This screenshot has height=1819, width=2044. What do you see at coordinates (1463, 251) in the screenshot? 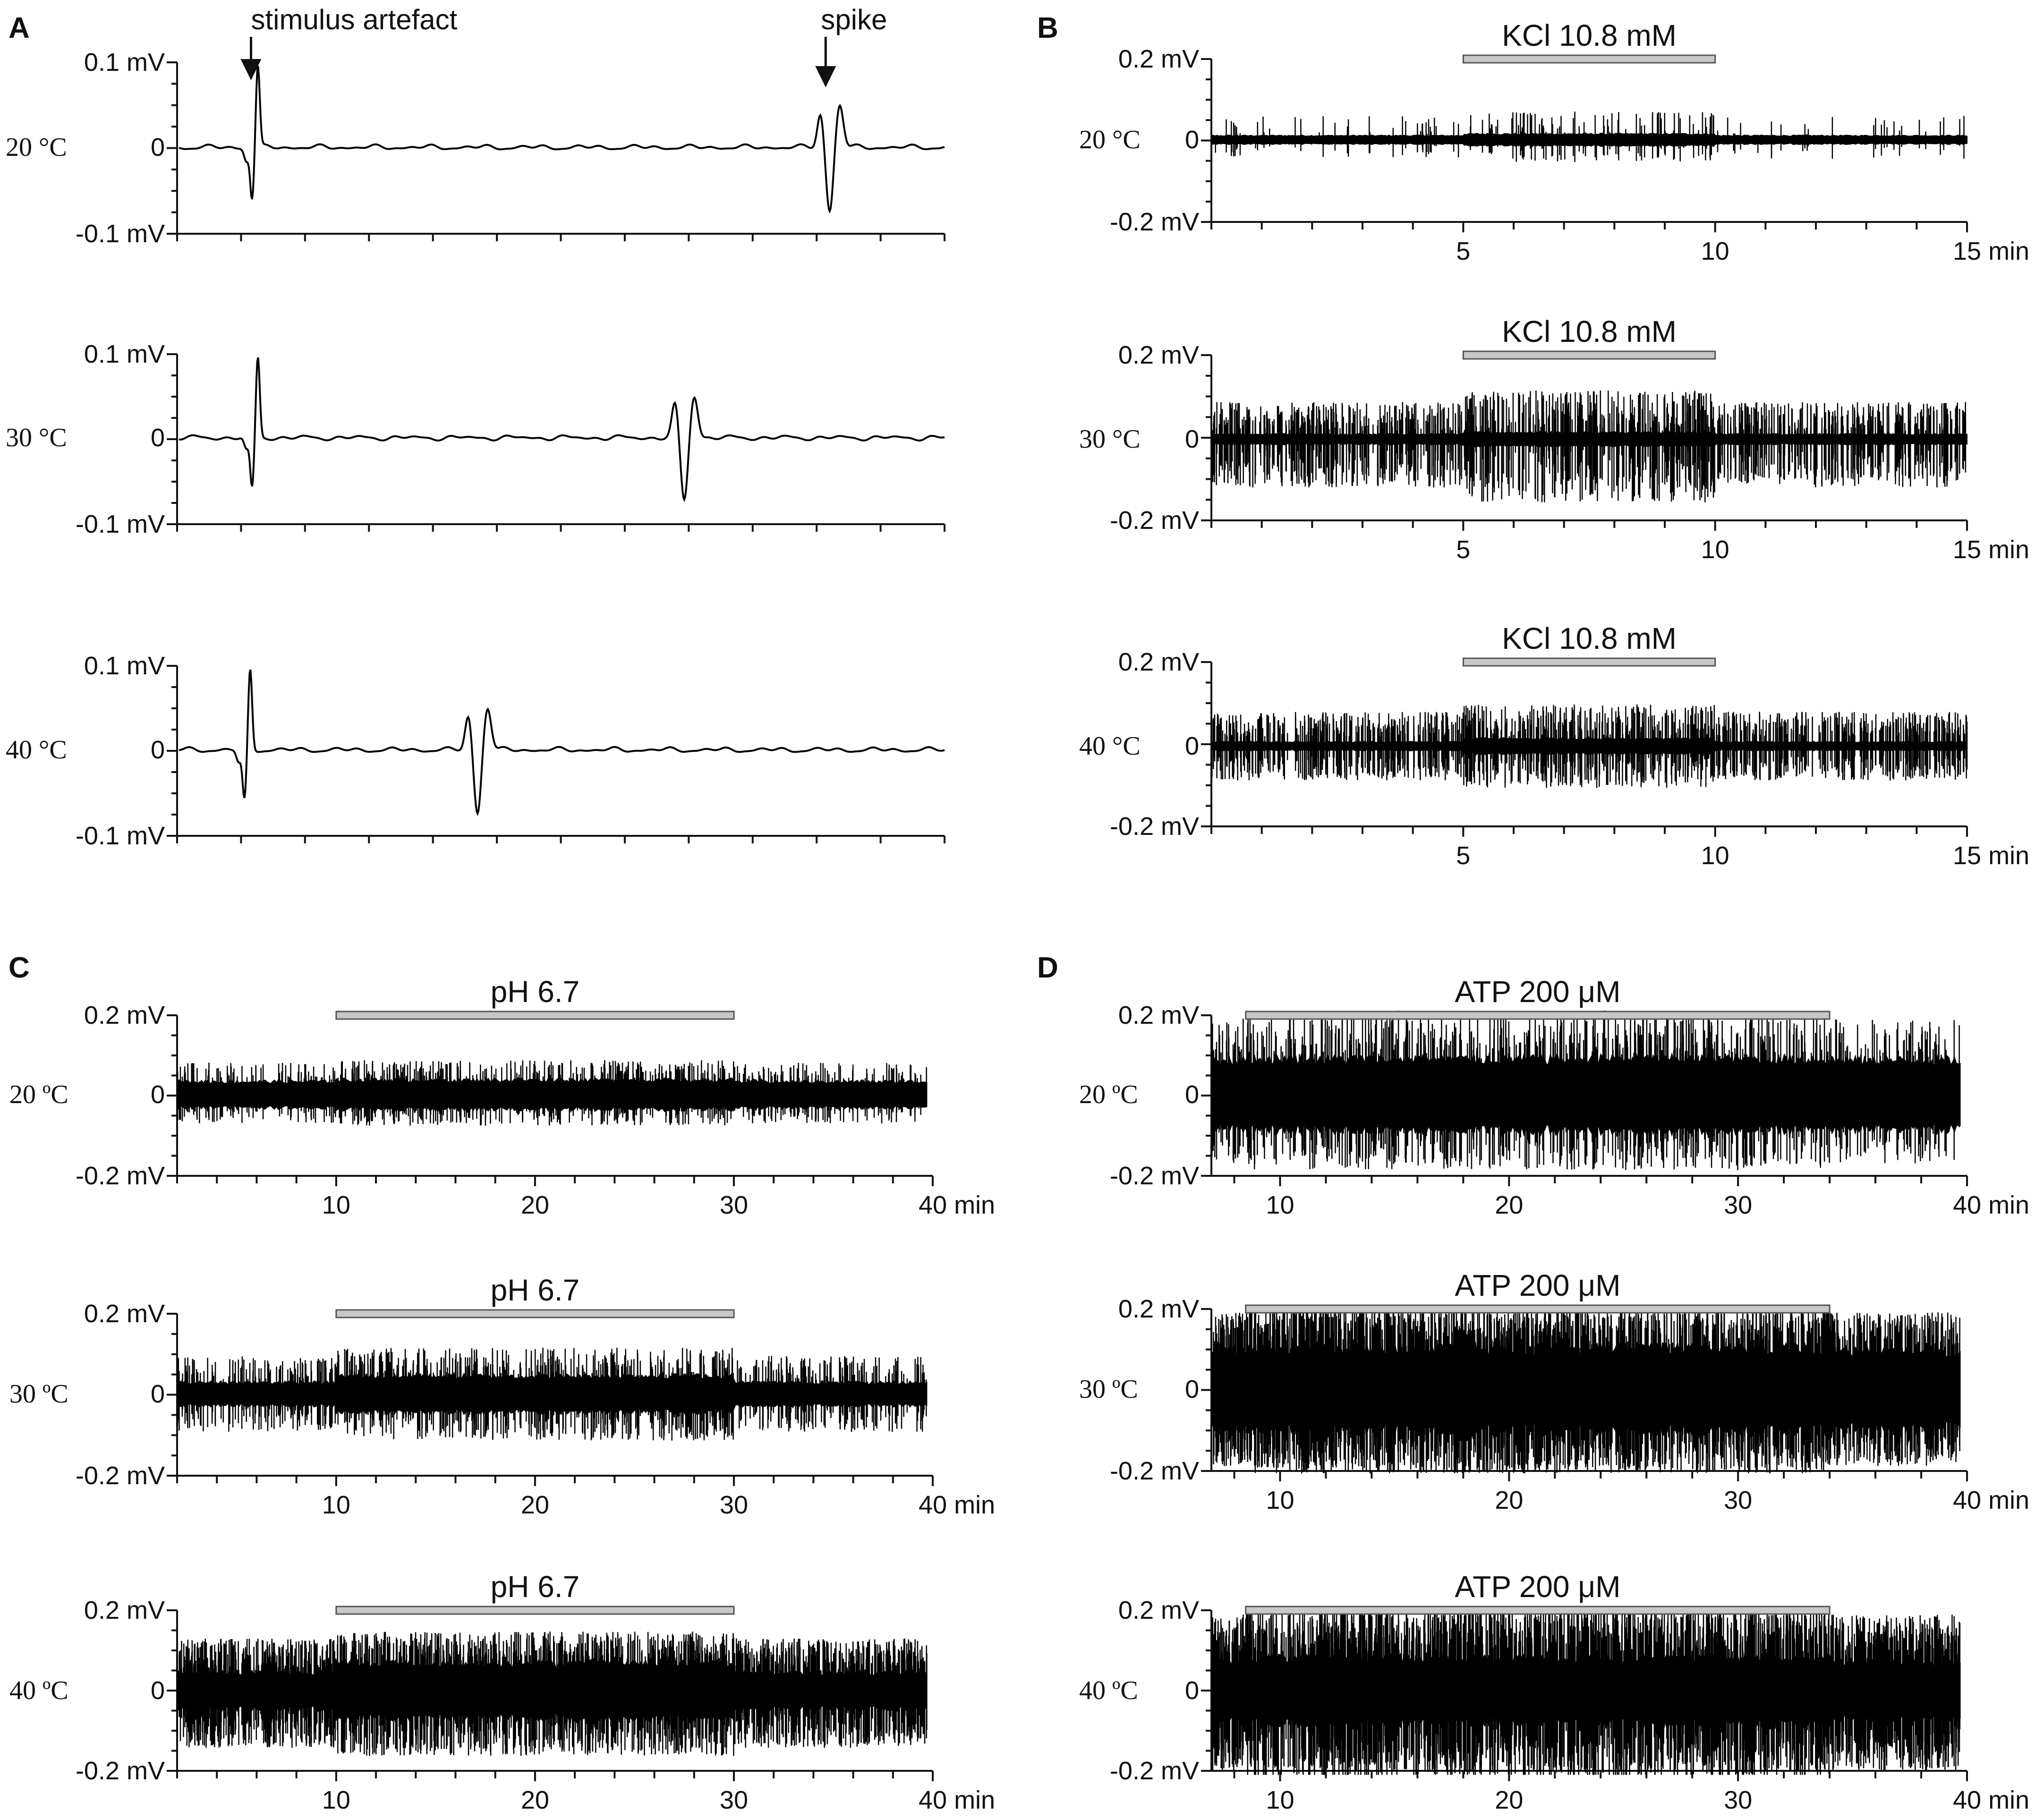
I see `panel-b-row0-x-tick-label: 5` at bounding box center [1463, 251].